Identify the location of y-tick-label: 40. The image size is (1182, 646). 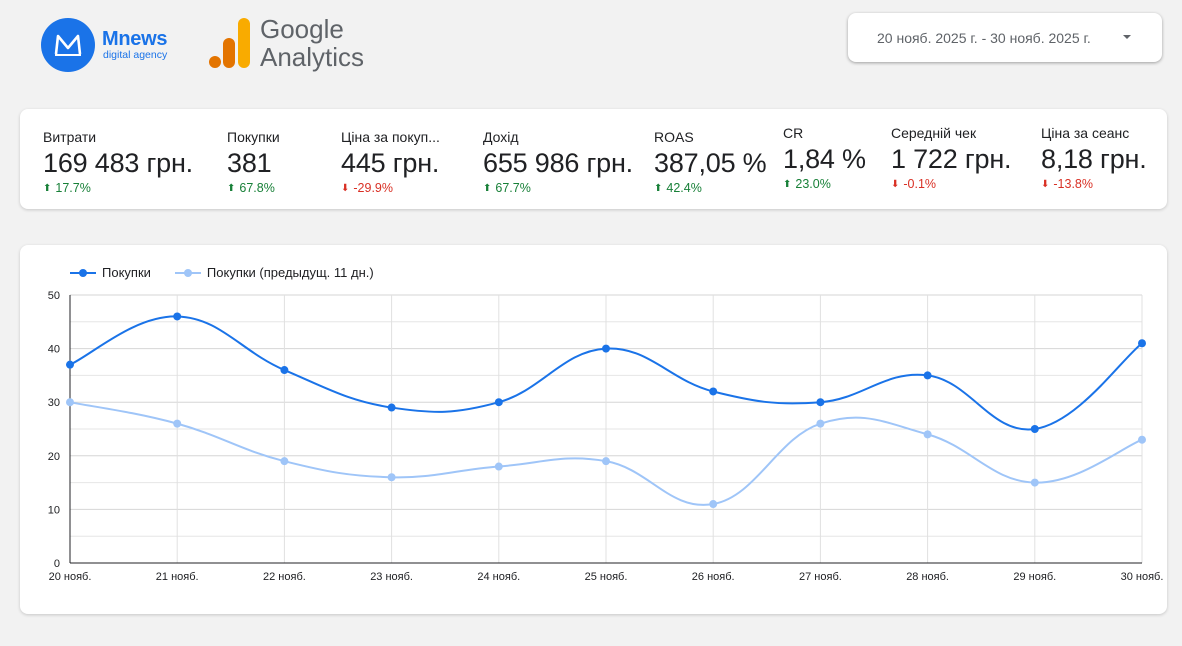
(54, 350).